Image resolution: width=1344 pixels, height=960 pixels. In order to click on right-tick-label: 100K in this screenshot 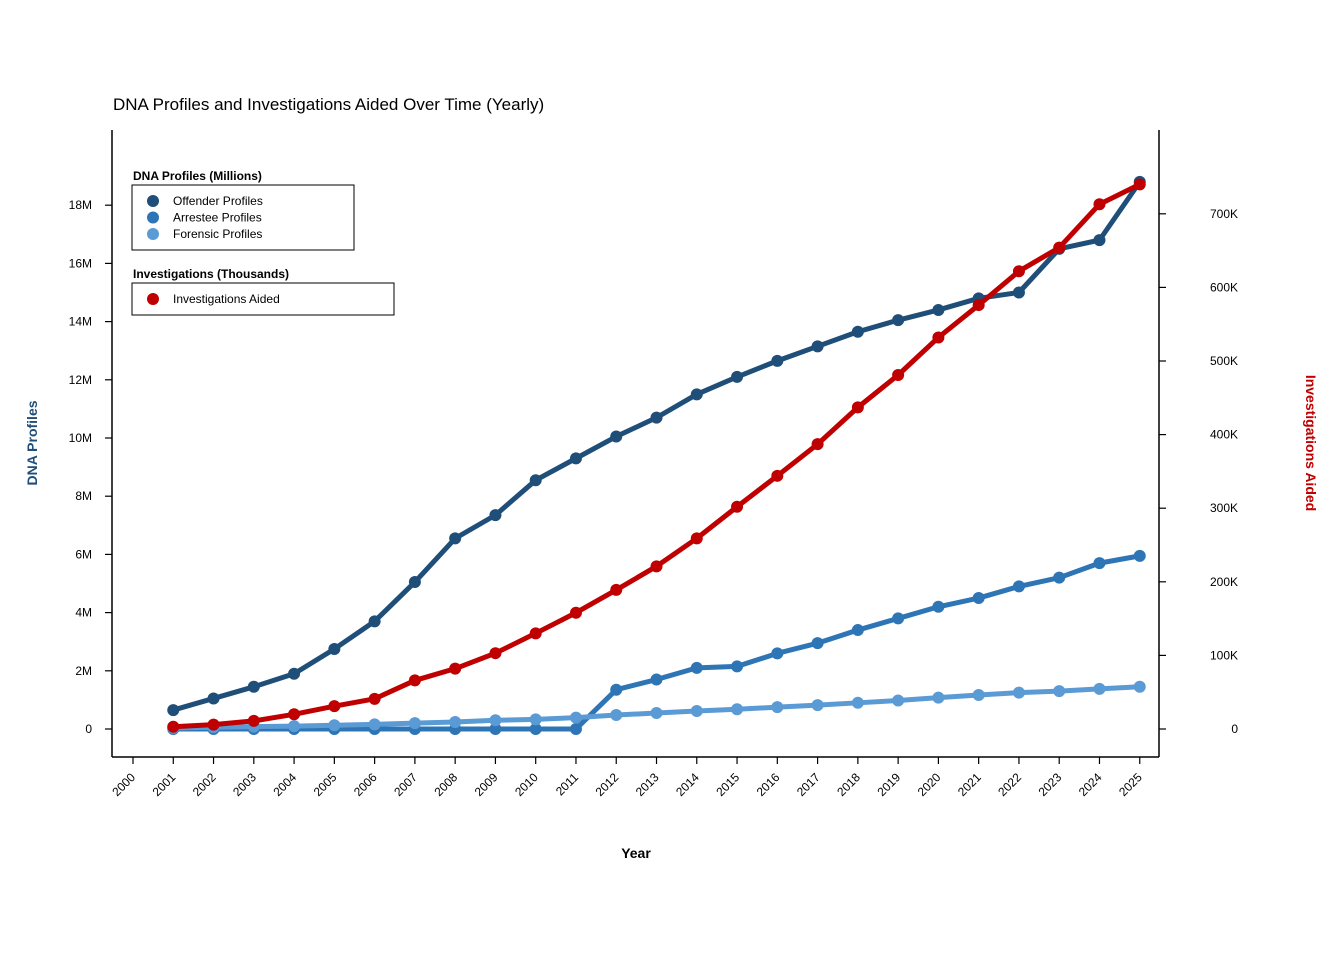, I will do `click(1224, 655)`.